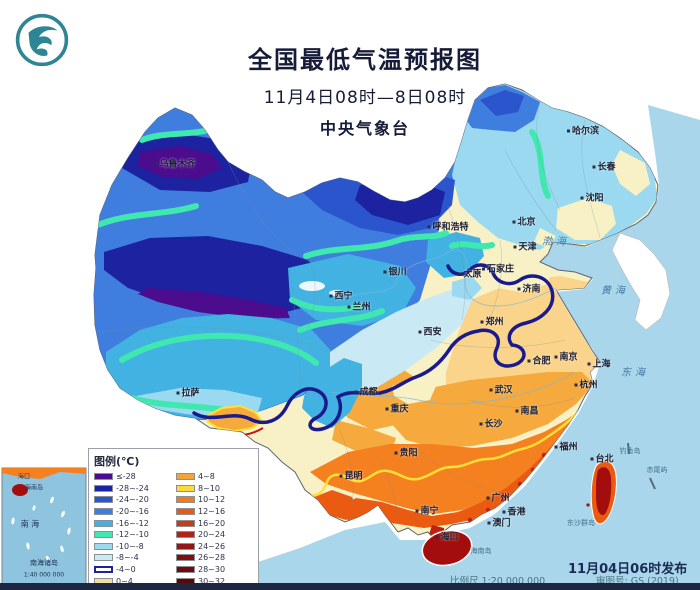  I want to click on legend-row: -4~0, so click(132, 570).